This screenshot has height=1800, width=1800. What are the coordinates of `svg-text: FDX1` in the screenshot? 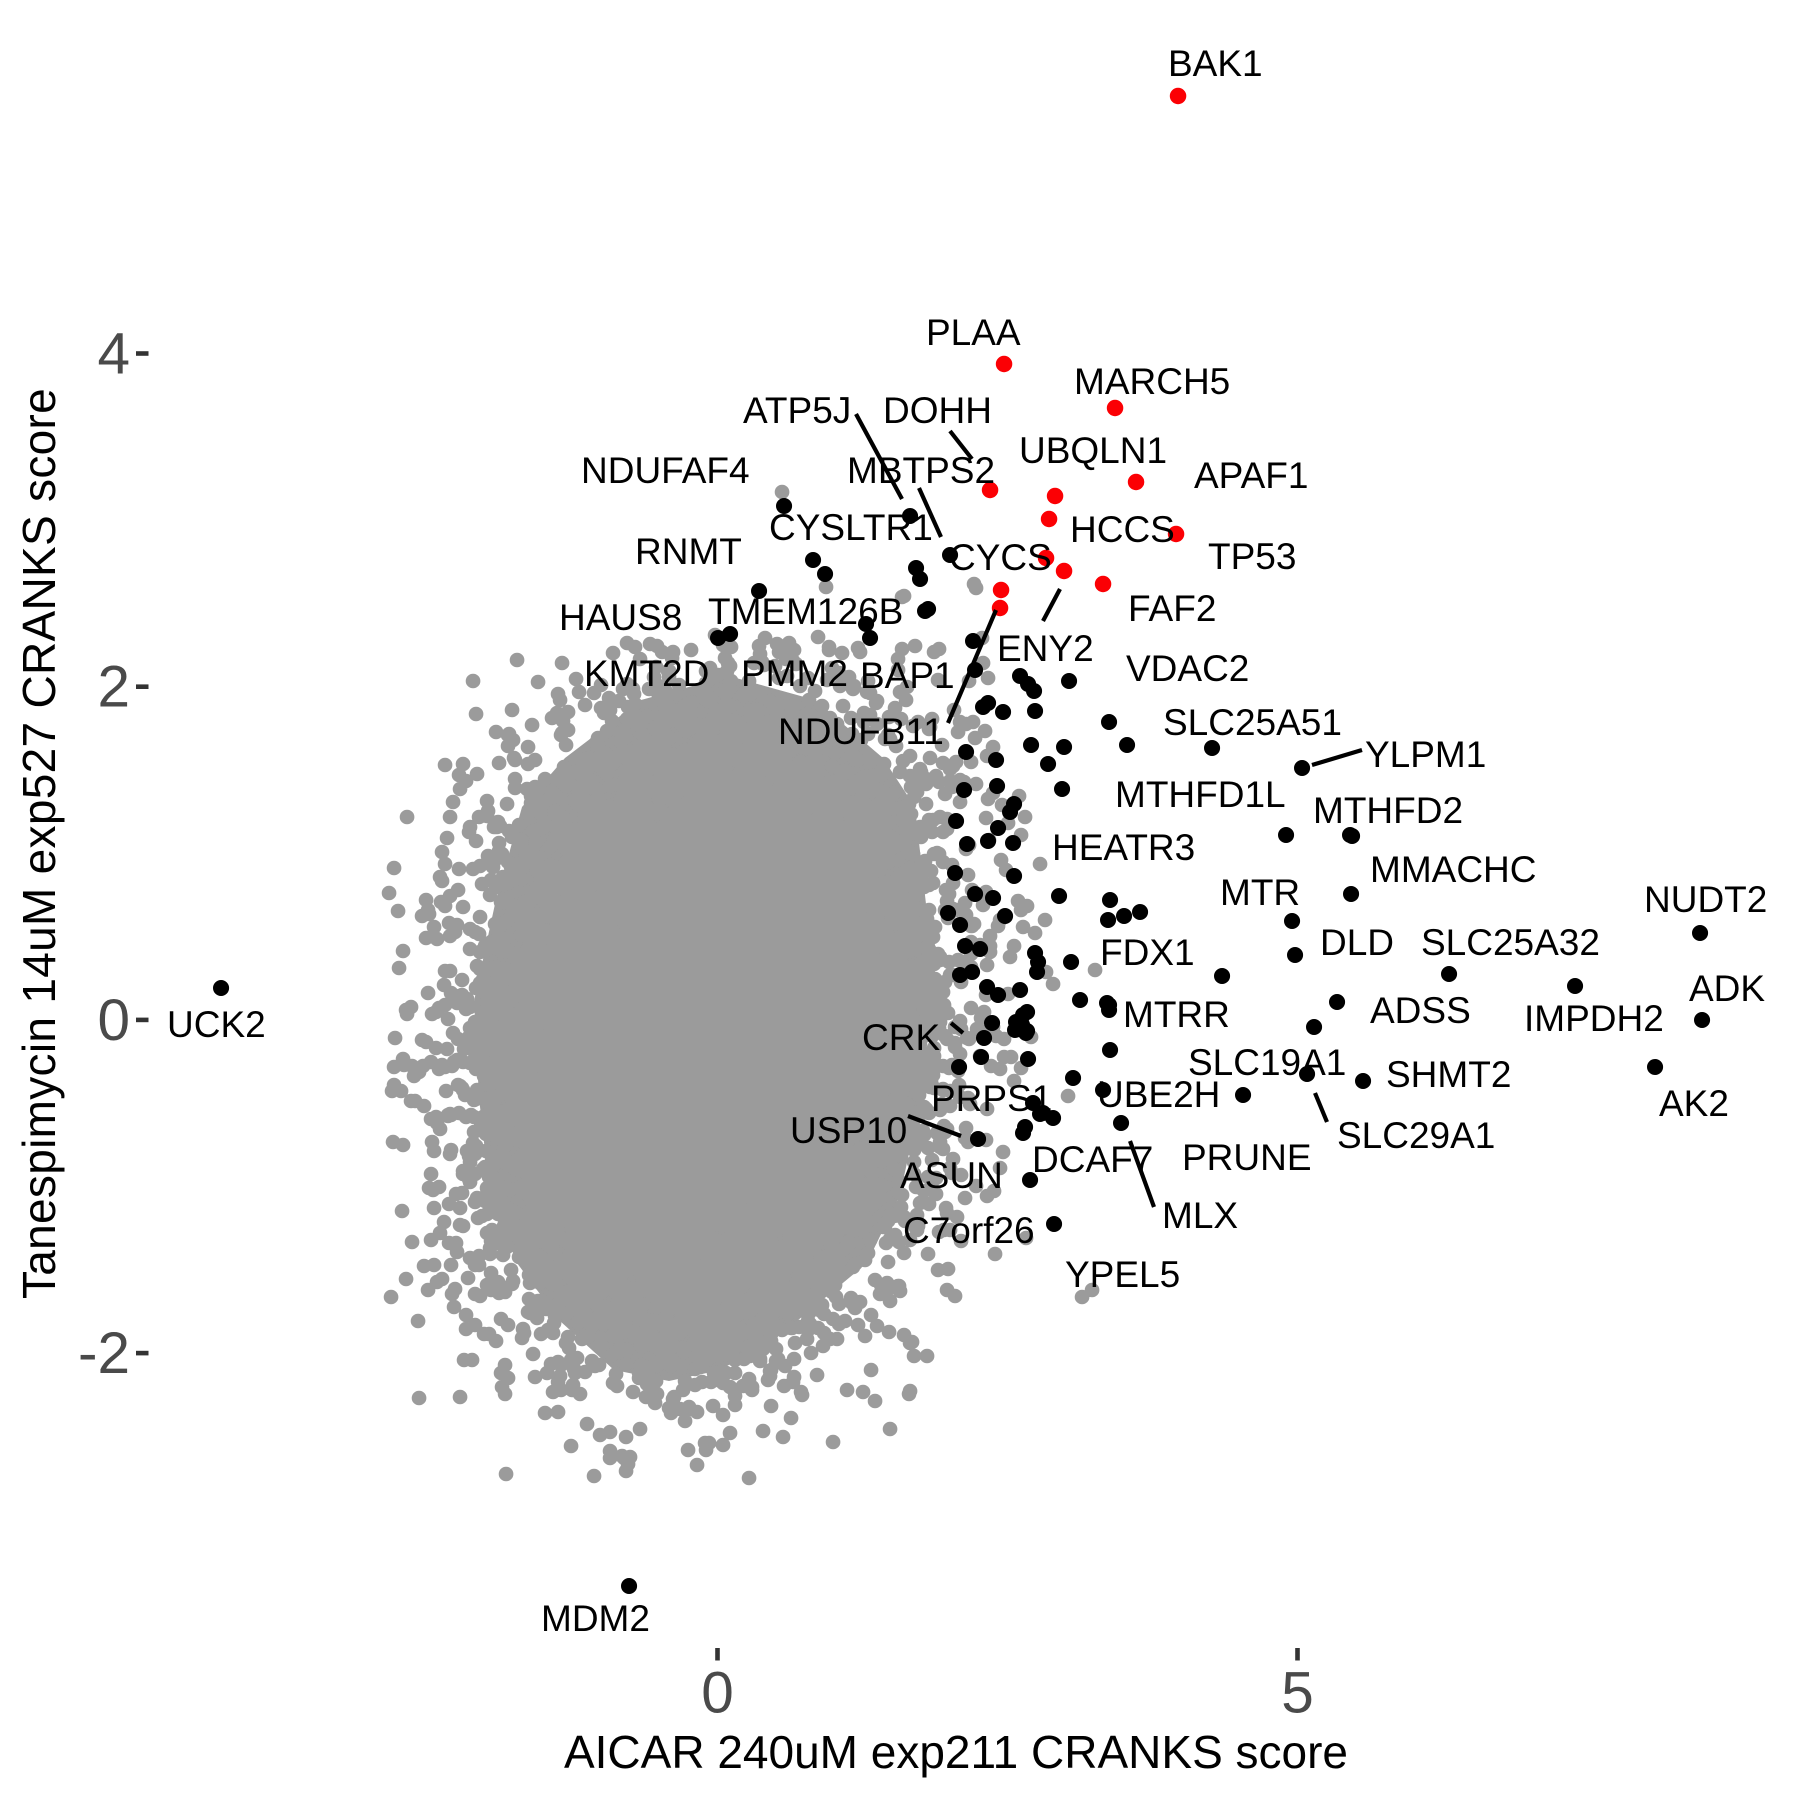 It's located at (1147, 952).